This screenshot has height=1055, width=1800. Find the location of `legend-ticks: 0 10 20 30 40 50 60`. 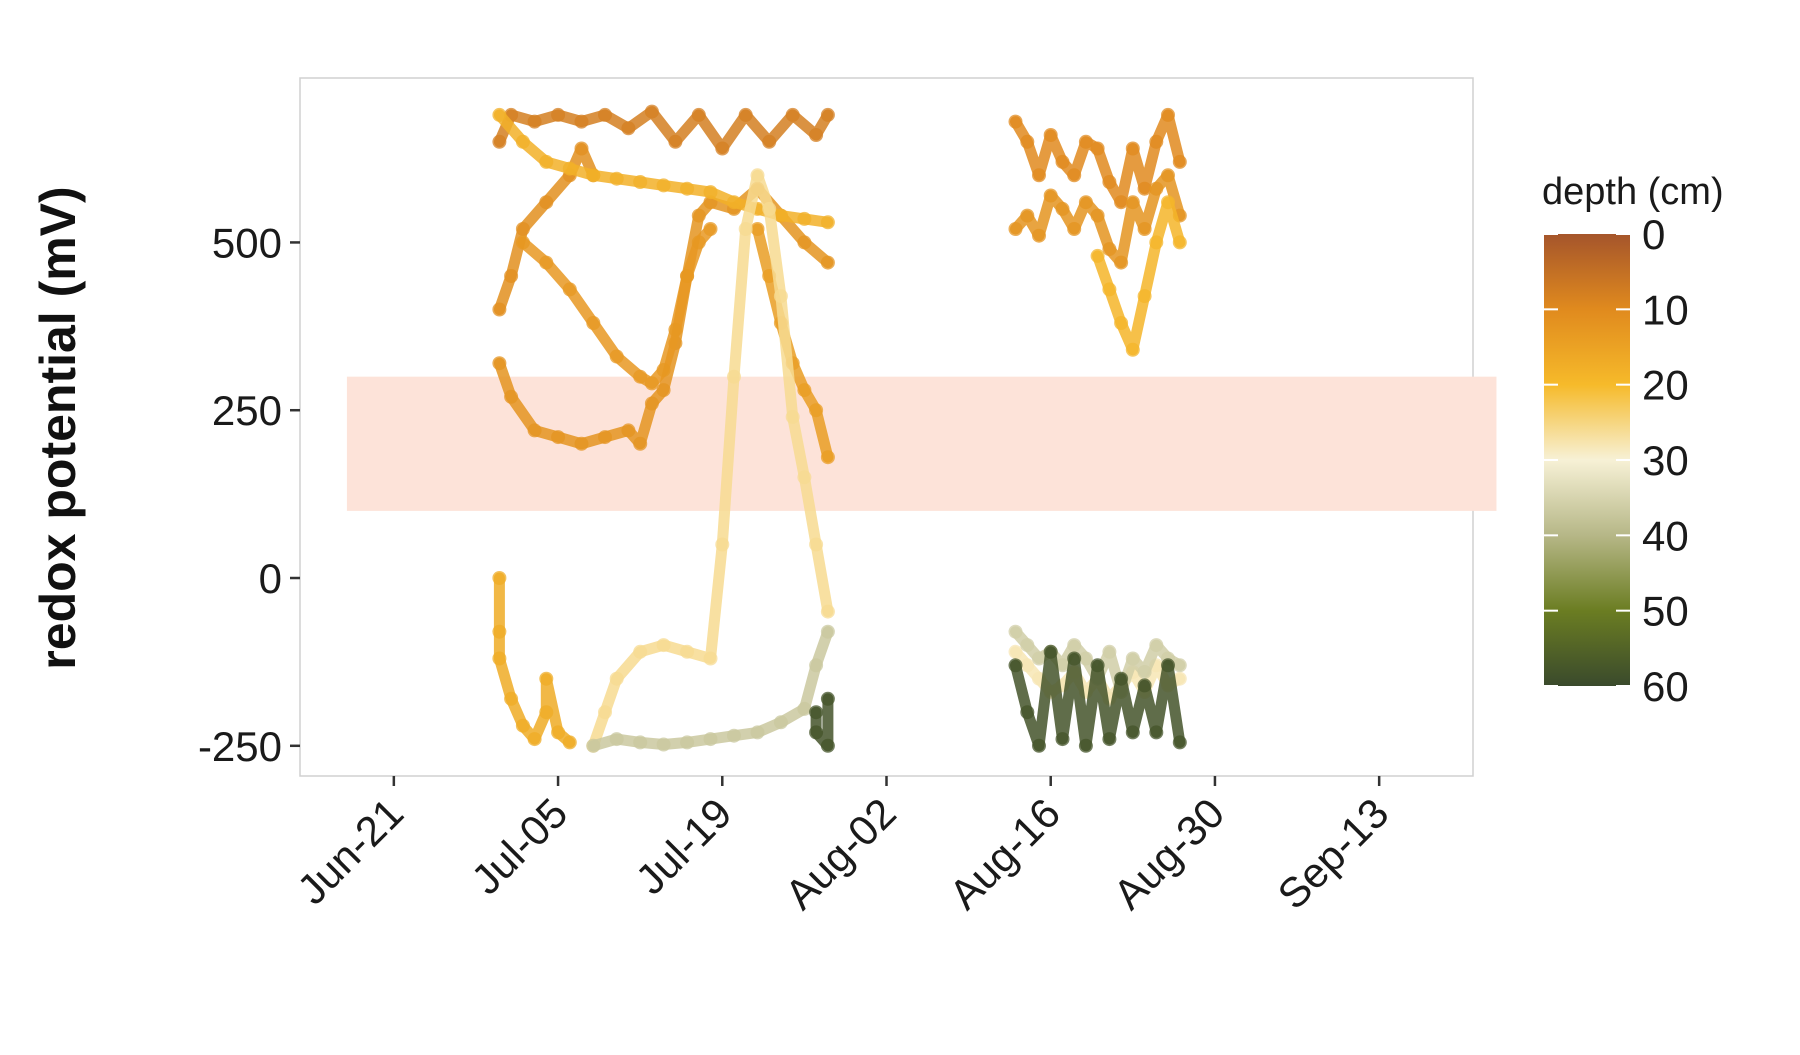

legend-ticks: 0 10 20 30 40 50 60 is located at coordinates (1616, 460).